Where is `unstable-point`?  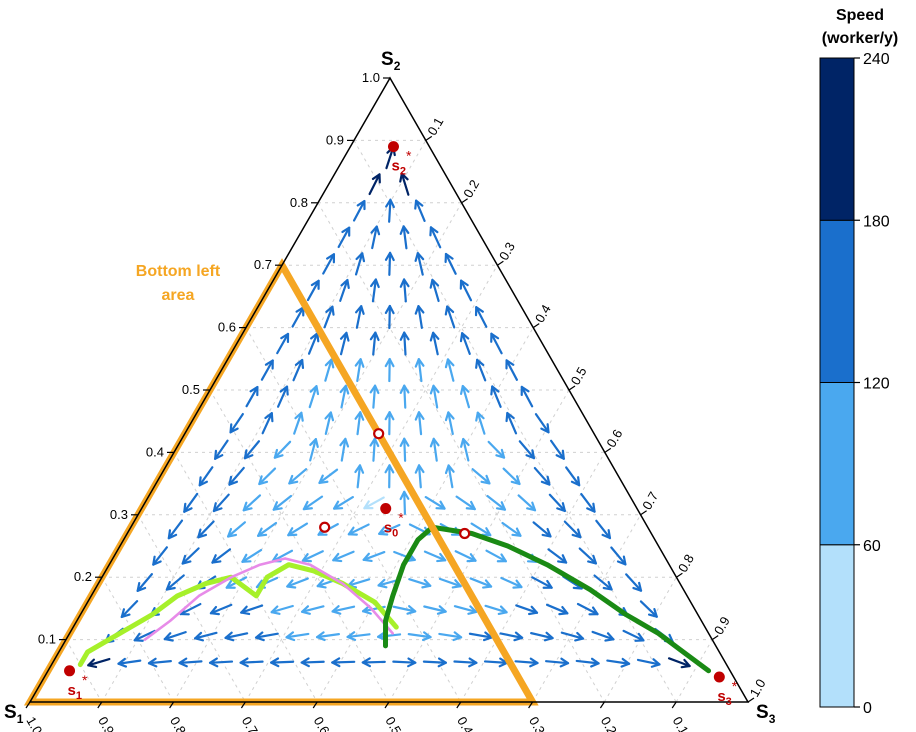
unstable-point is located at coordinates (379, 434).